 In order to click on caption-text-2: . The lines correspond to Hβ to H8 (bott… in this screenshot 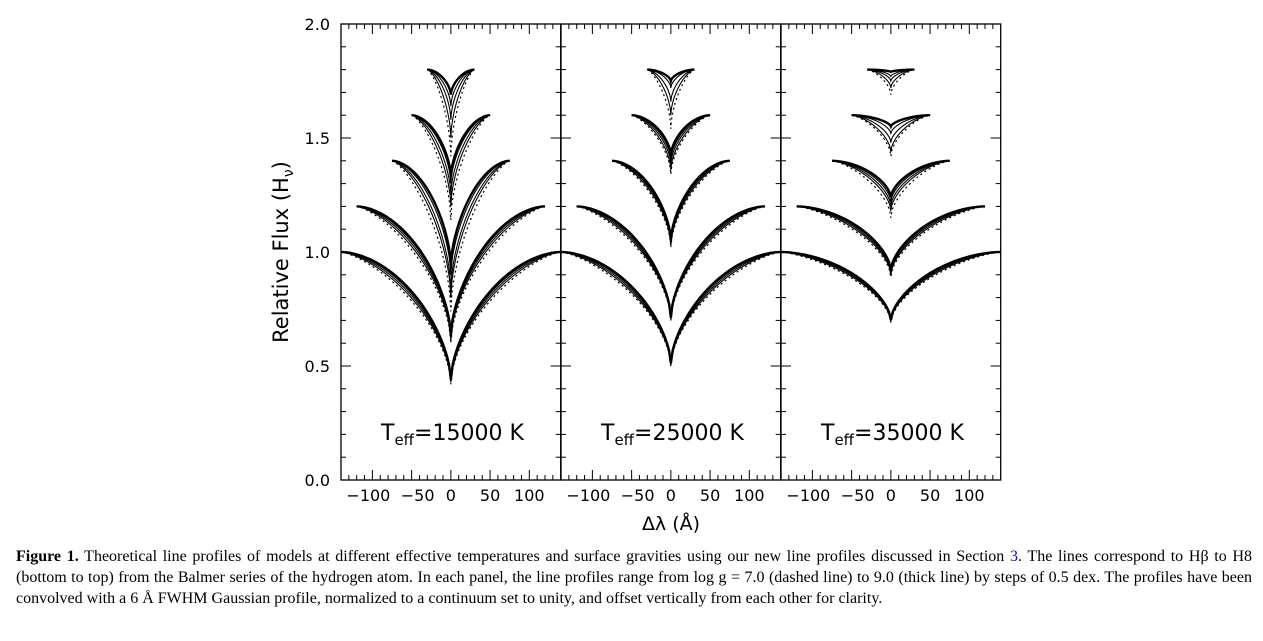, I will do `click(634, 577)`.